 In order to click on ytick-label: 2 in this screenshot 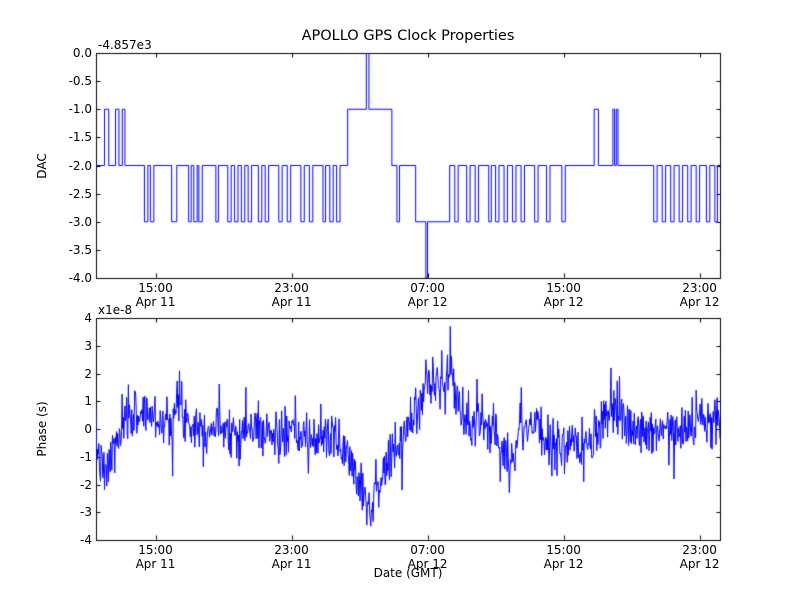, I will do `click(88, 373)`.